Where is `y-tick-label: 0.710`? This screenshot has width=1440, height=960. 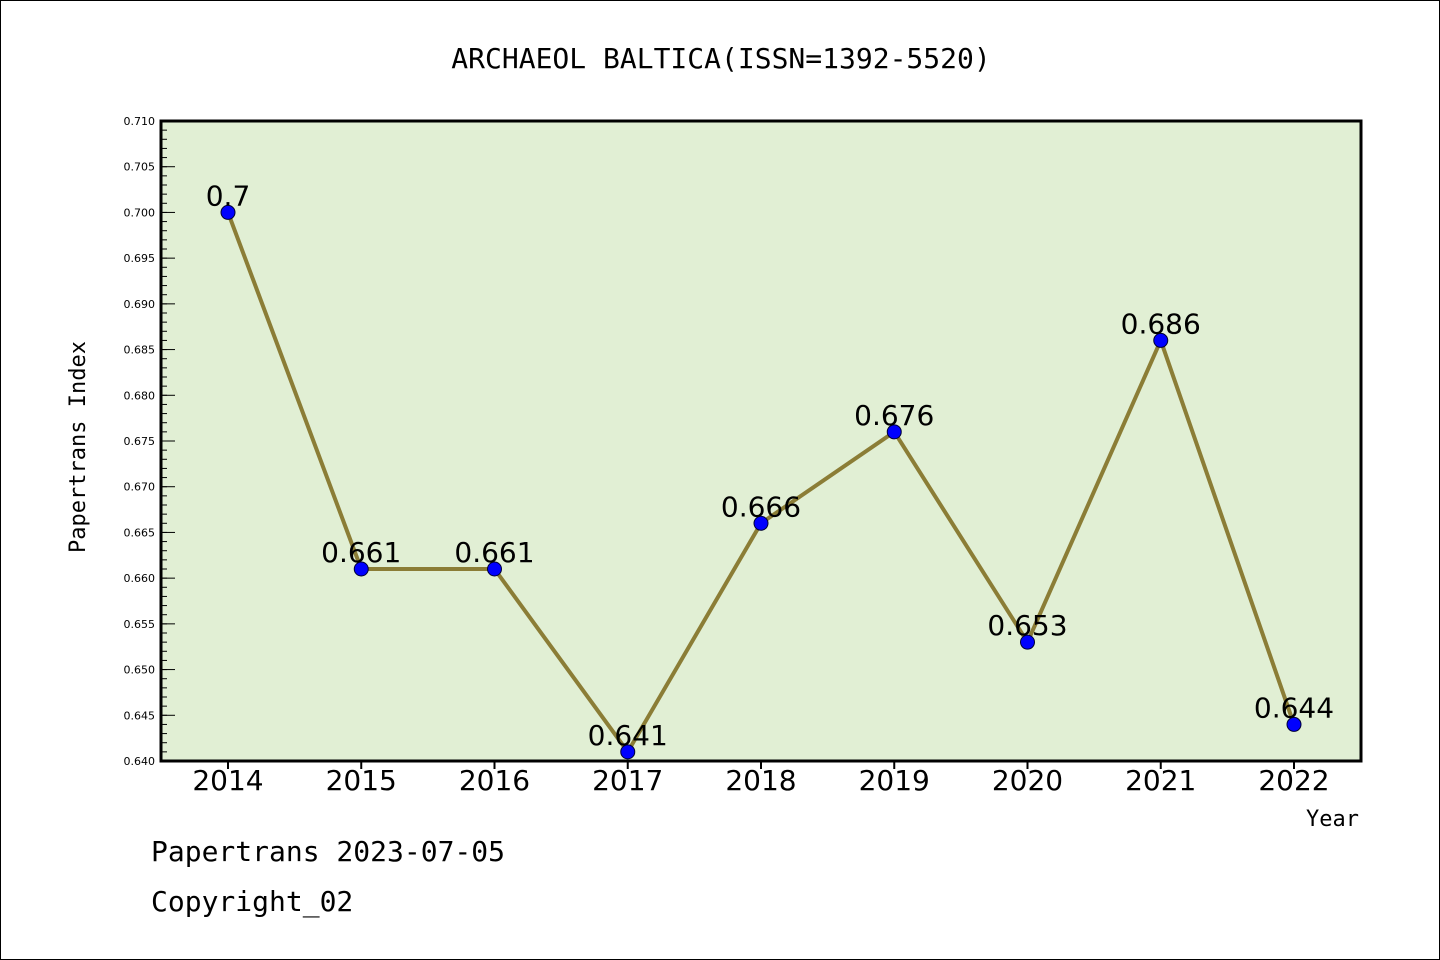 y-tick-label: 0.710 is located at coordinates (140, 121).